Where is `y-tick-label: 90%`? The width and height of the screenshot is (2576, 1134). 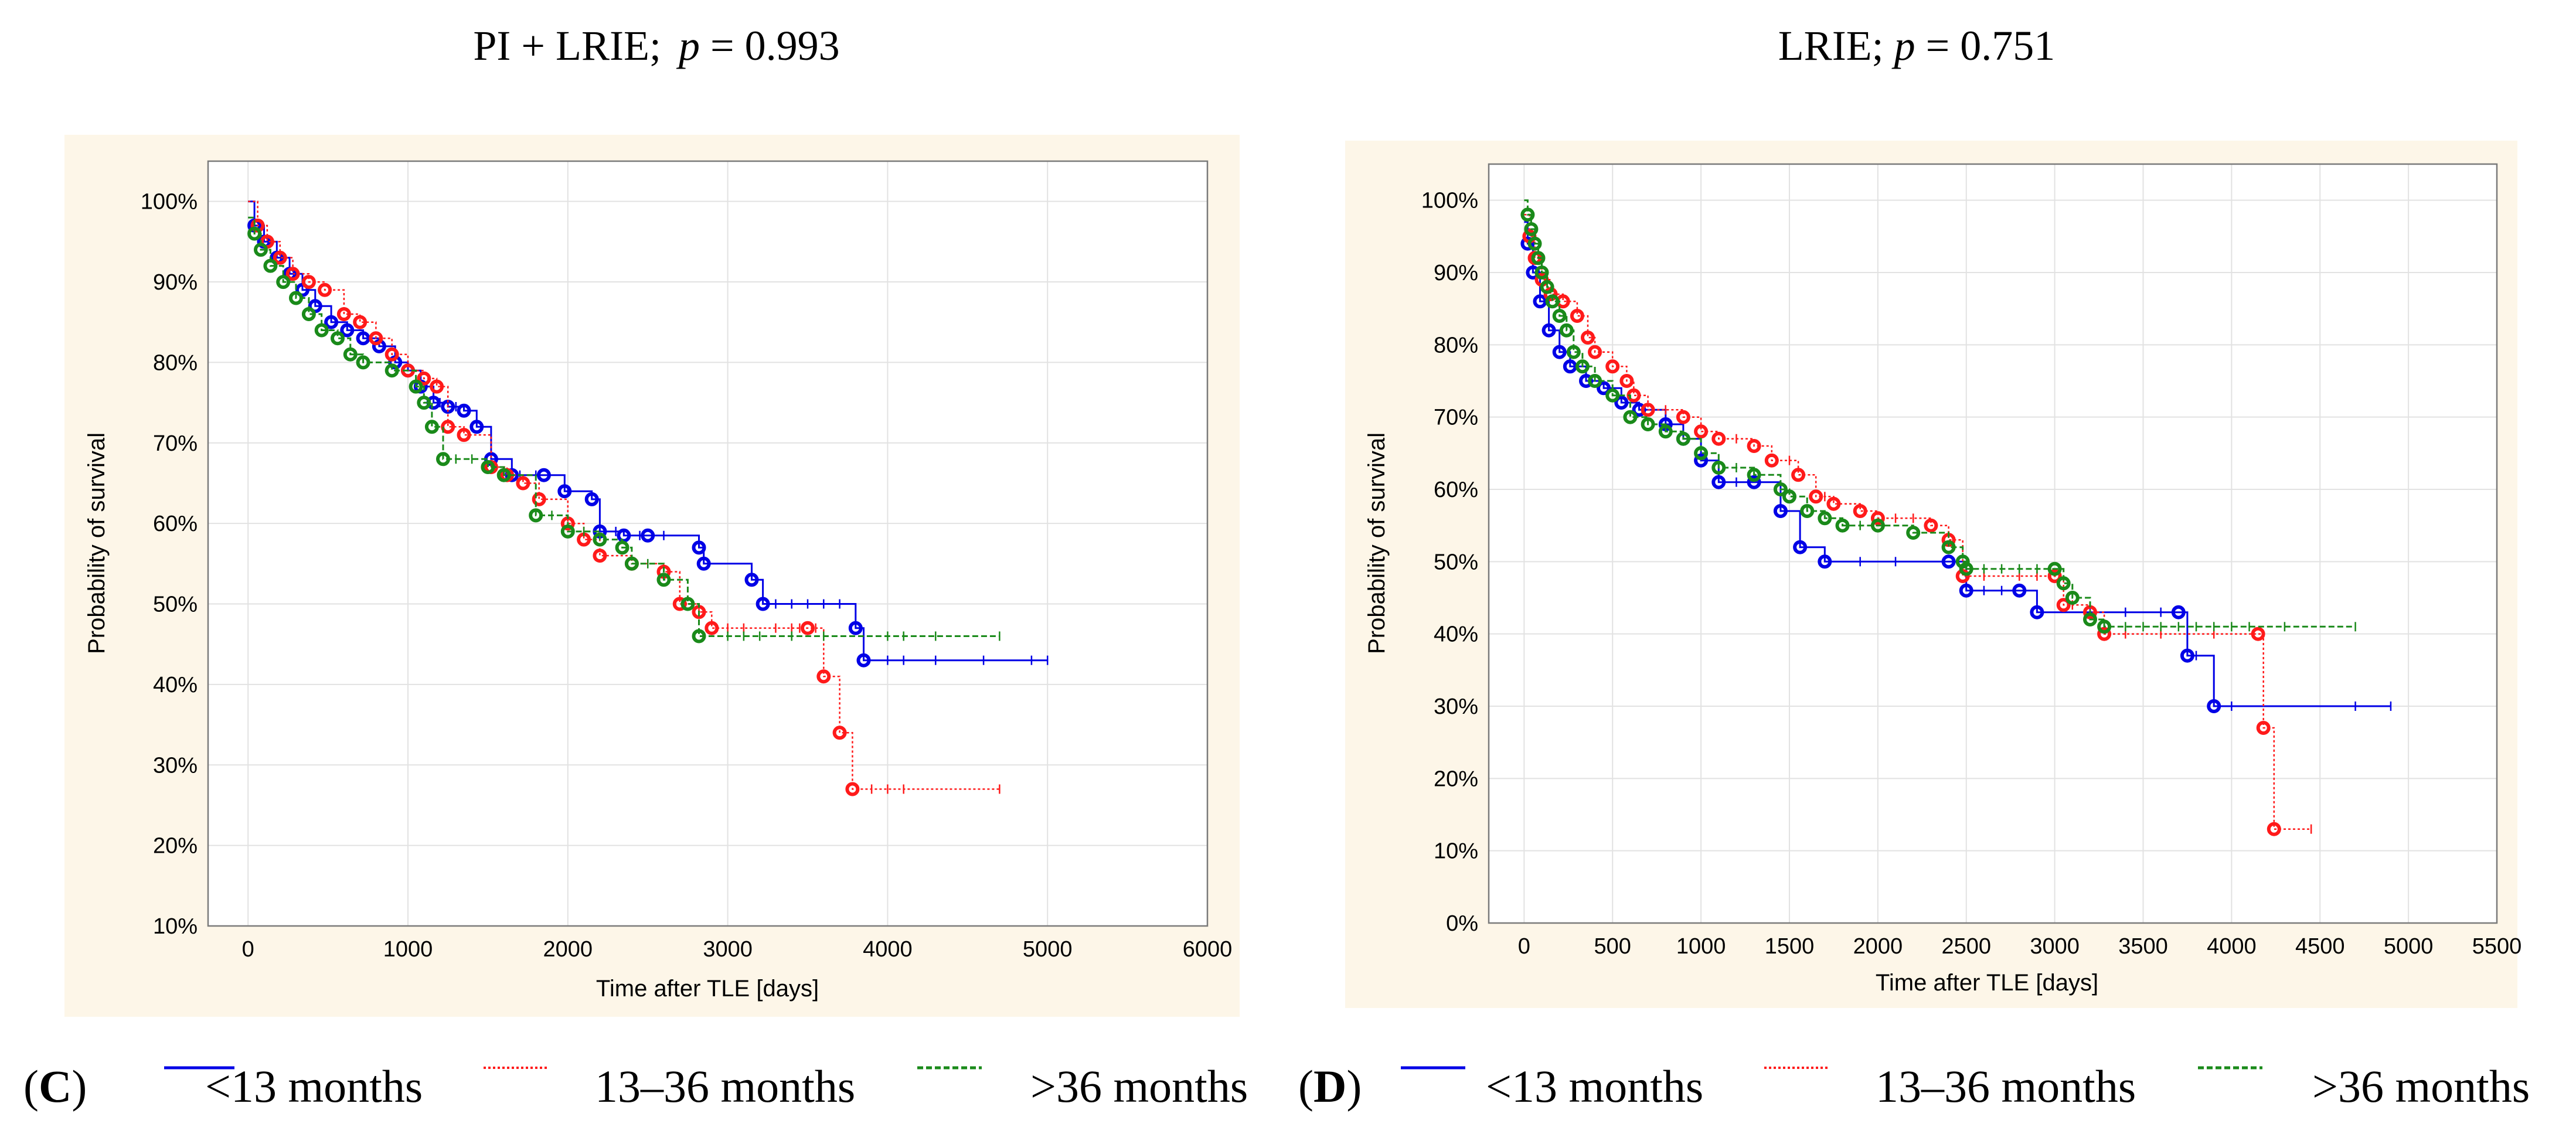
y-tick-label: 90% is located at coordinates (1456, 273).